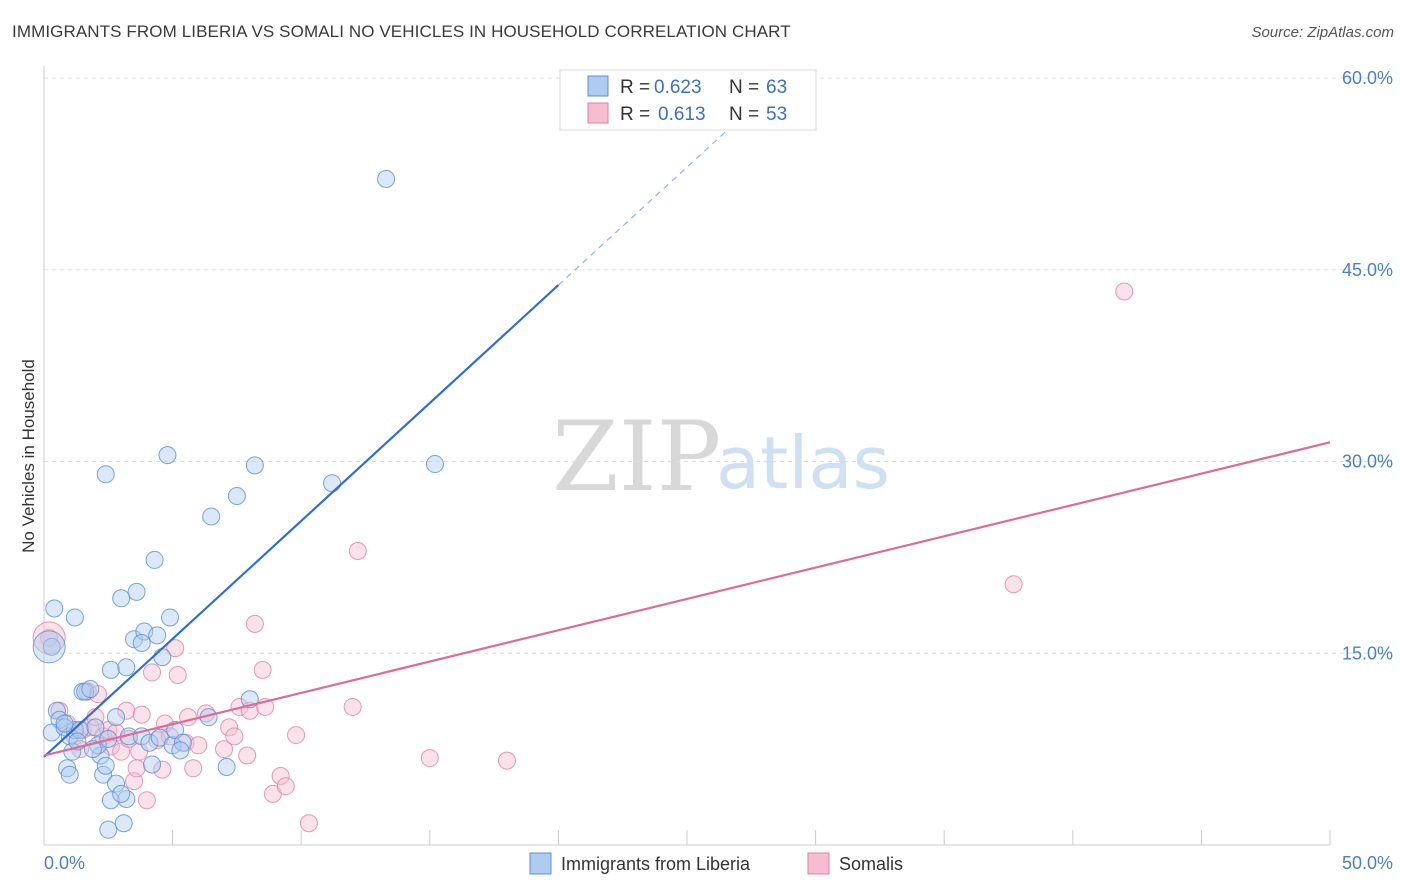 This screenshot has width=1406, height=892. What do you see at coordinates (687, 837) in the screenshot?
I see `x-ticks` at bounding box center [687, 837].